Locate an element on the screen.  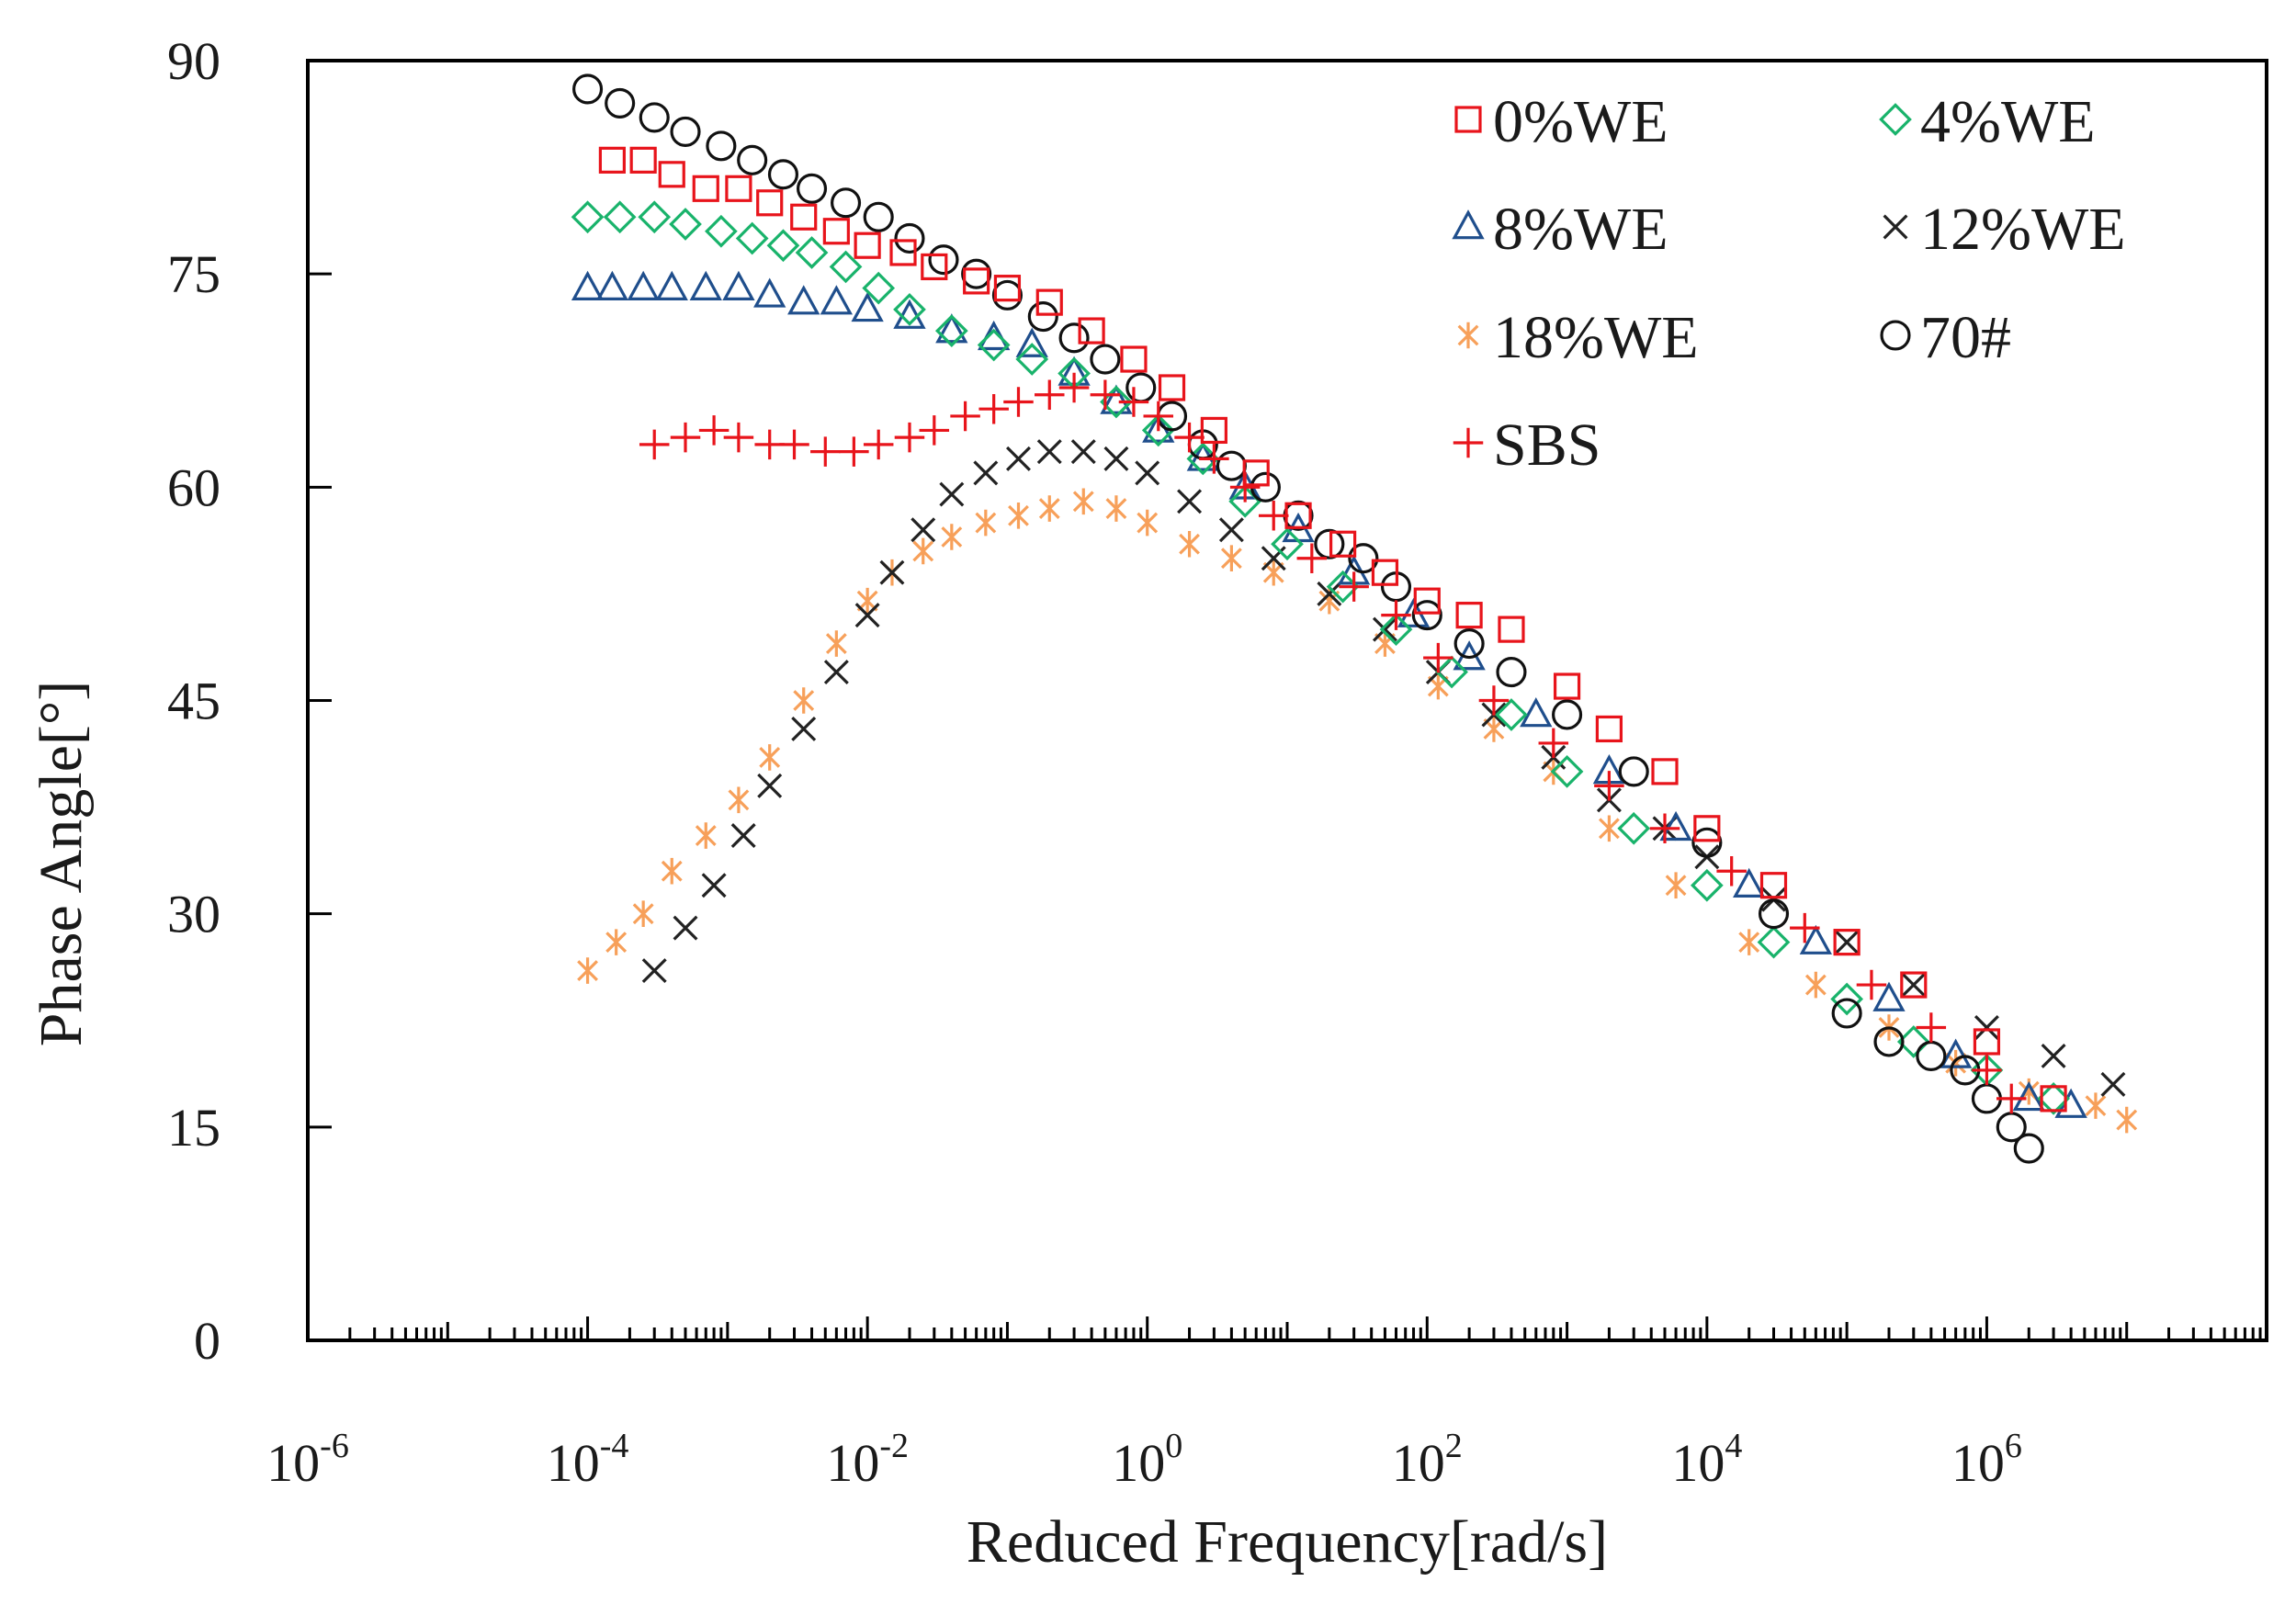
x-tick-label: 10⁻⁶ is located at coordinates (307, 1460).